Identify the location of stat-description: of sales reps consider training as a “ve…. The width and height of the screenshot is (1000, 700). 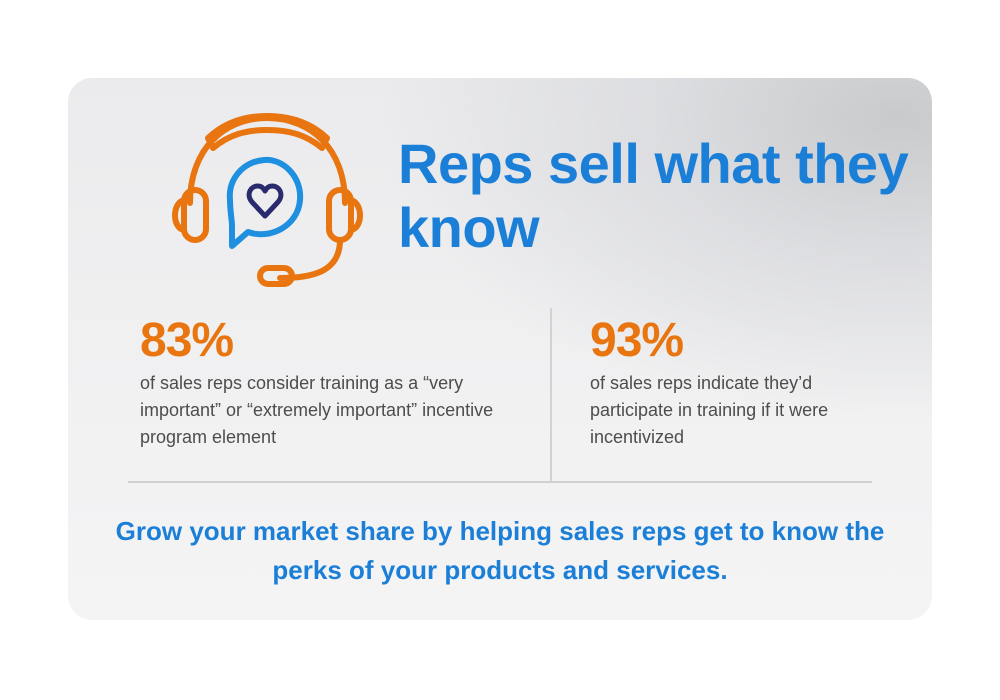
(317, 410).